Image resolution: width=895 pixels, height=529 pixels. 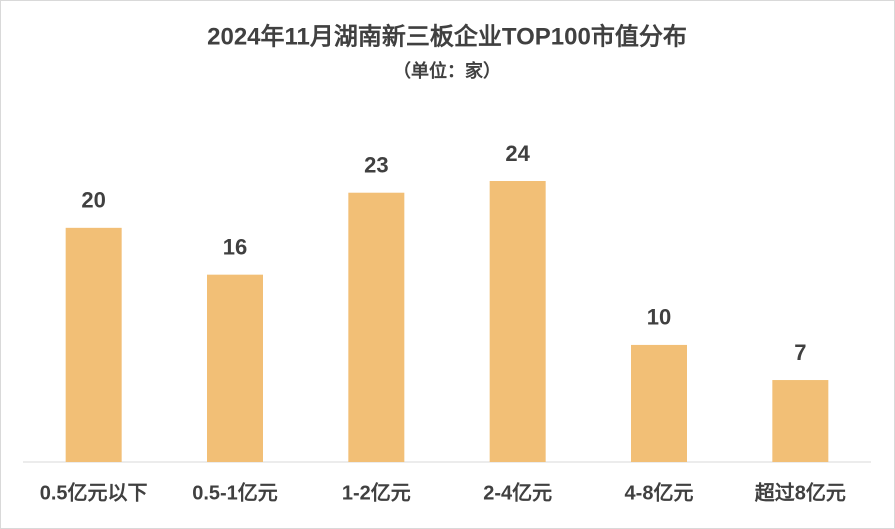 I want to click on chart-title: 2024年11月湖南新三板企业TOP100市值分布, so click(x=447, y=36).